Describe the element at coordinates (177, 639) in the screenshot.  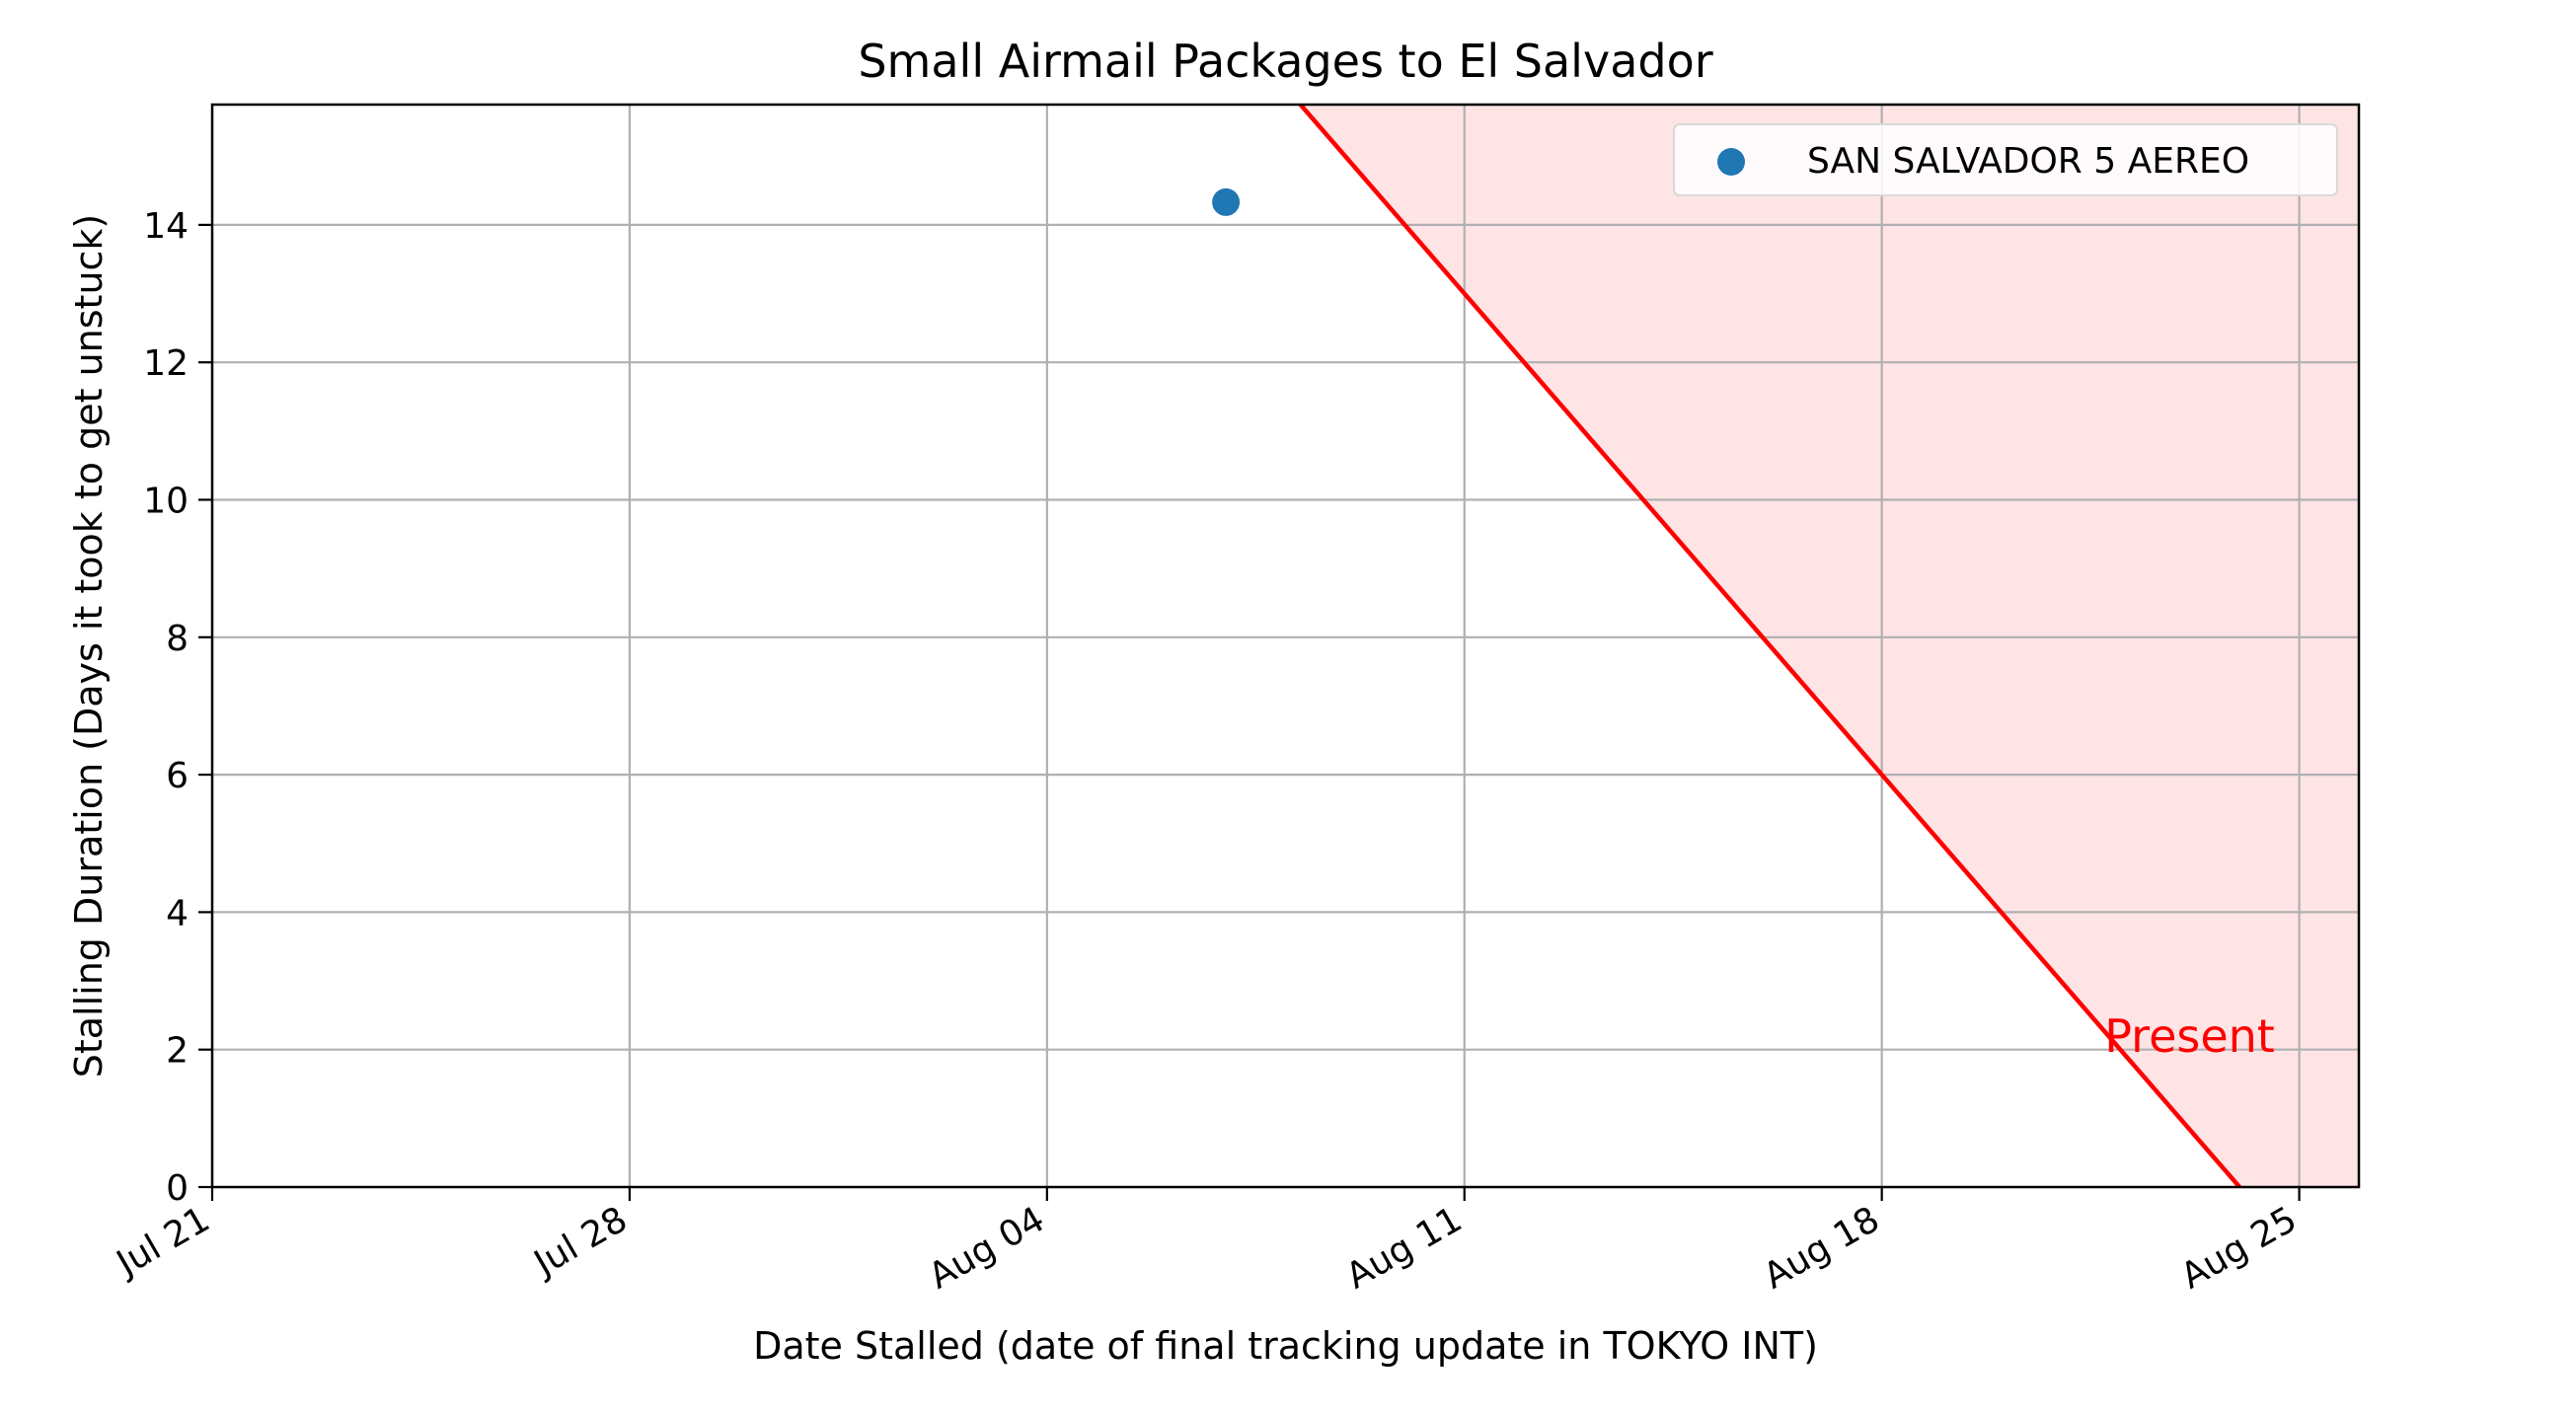
I see `y-tick-label: 8` at that location.